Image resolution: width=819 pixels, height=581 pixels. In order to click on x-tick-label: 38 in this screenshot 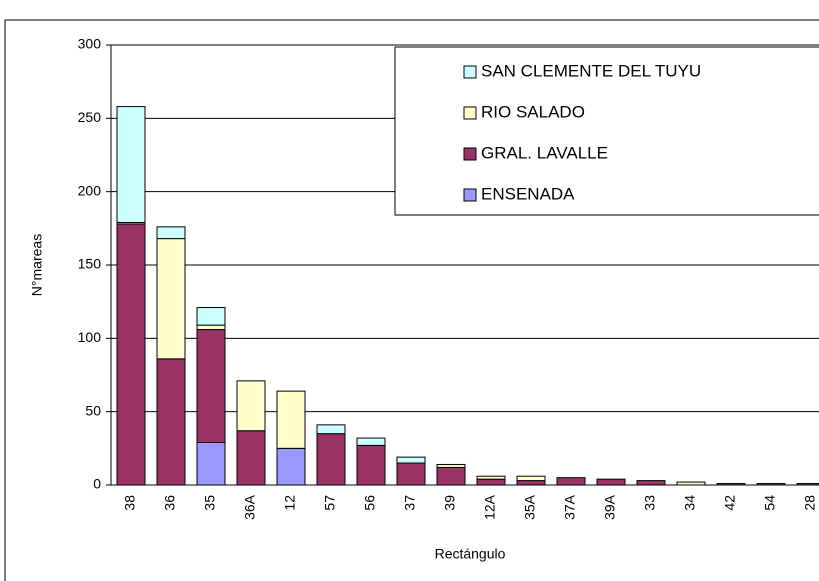, I will do `click(130, 503)`.